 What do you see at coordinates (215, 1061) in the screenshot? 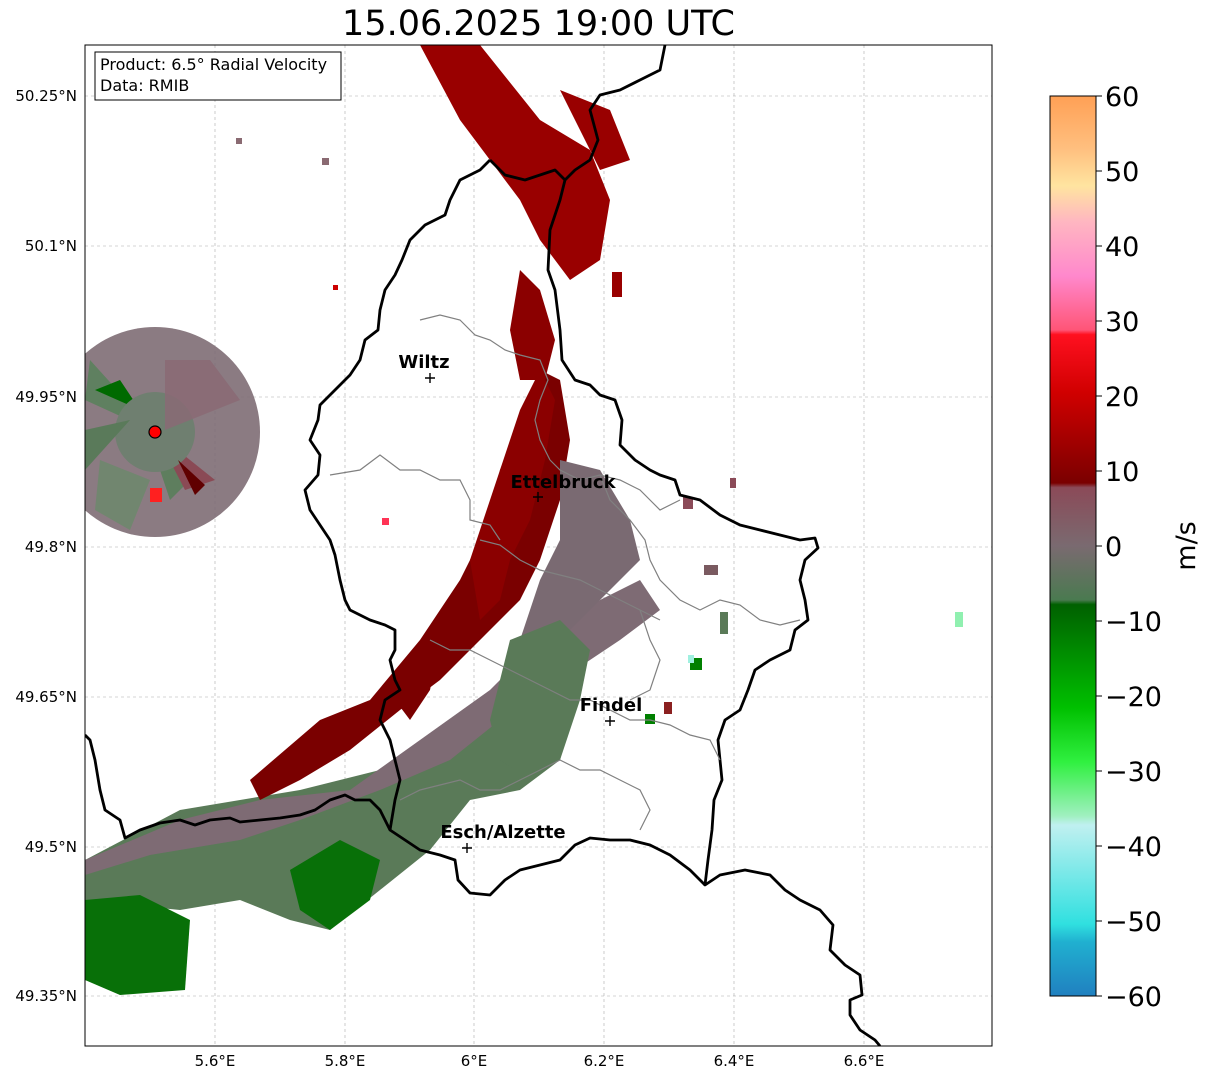
I see `lon-label: 5.6°E` at bounding box center [215, 1061].